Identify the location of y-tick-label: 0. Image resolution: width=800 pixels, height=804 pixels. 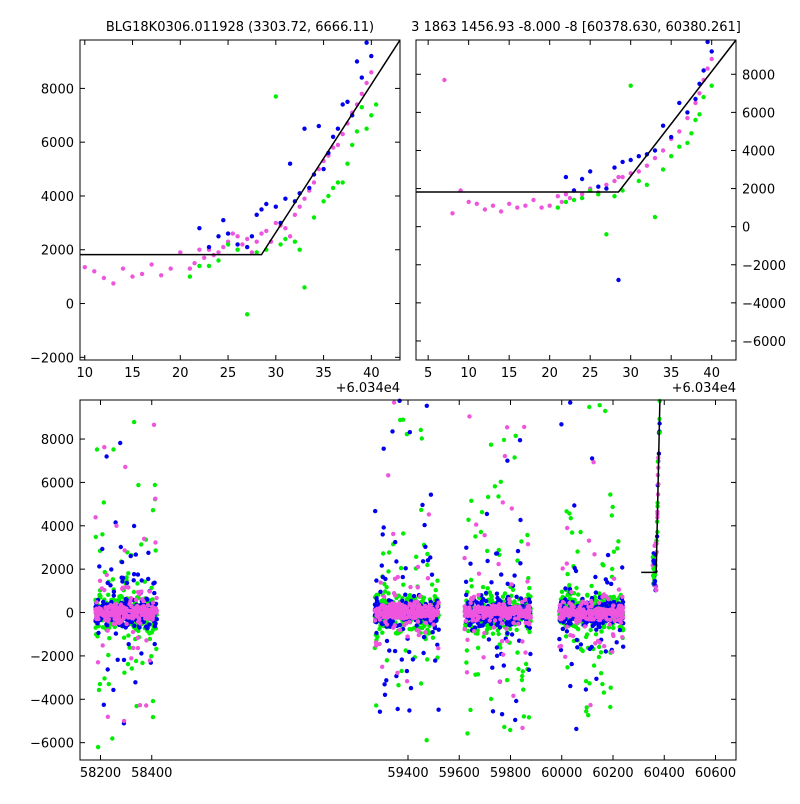
(70, 305).